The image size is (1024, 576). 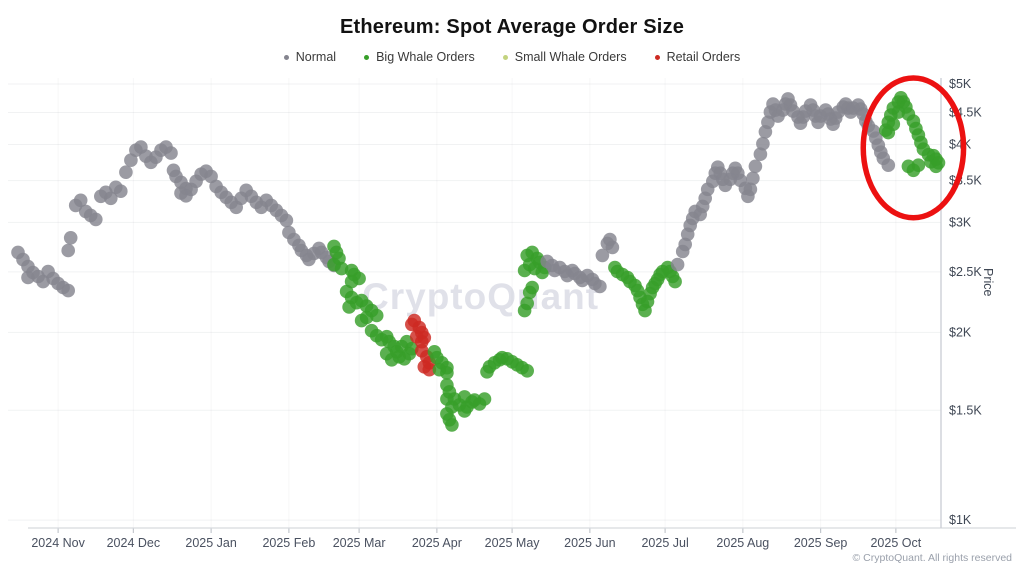 What do you see at coordinates (288, 543) in the screenshot?
I see `x-tick-label: 2025 Feb` at bounding box center [288, 543].